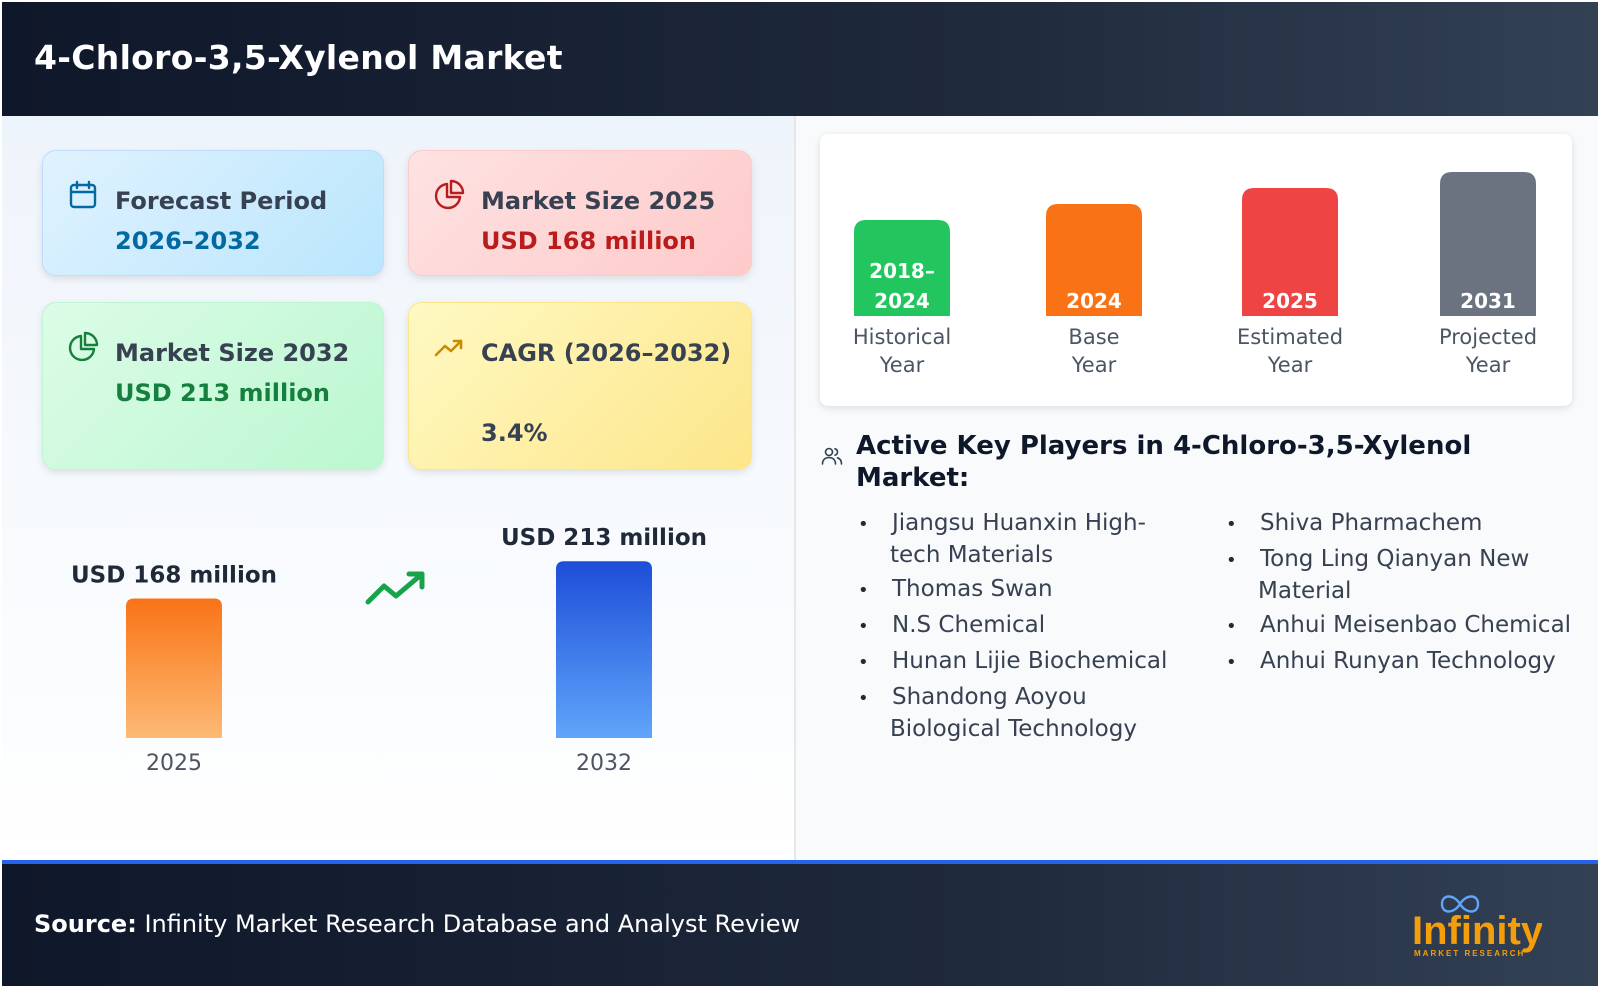  What do you see at coordinates (902, 271) in the screenshot?
I see `timeline-year-label: 2018–` at bounding box center [902, 271].